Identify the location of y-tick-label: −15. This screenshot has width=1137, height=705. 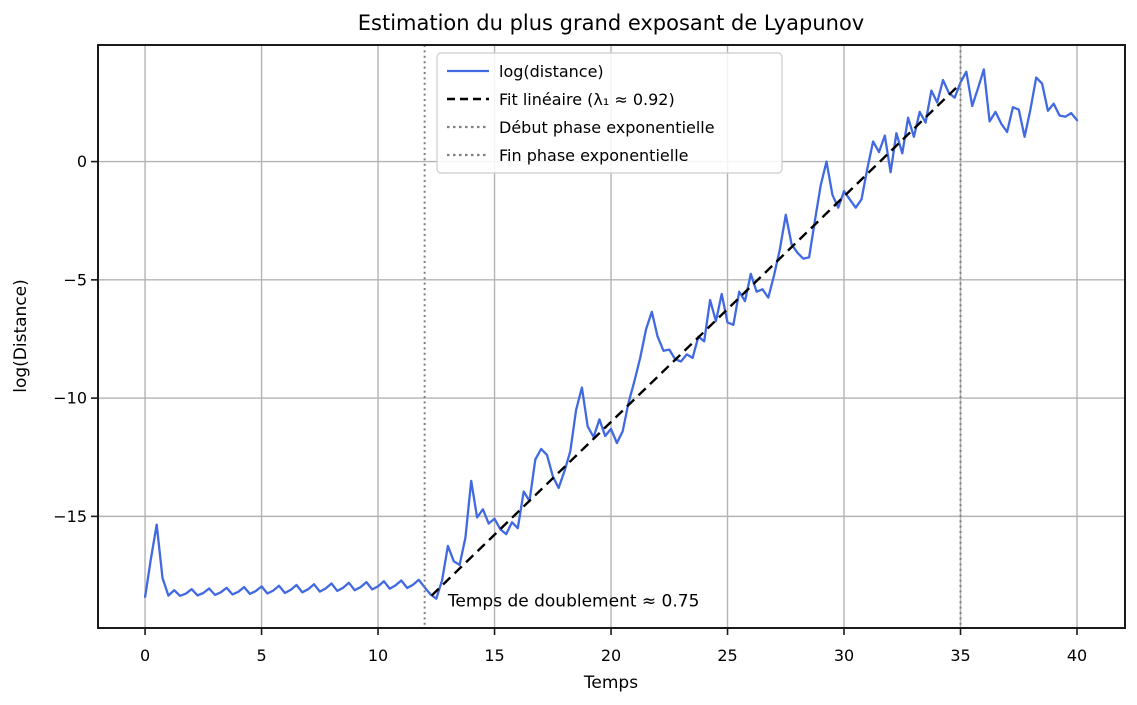
(70, 516).